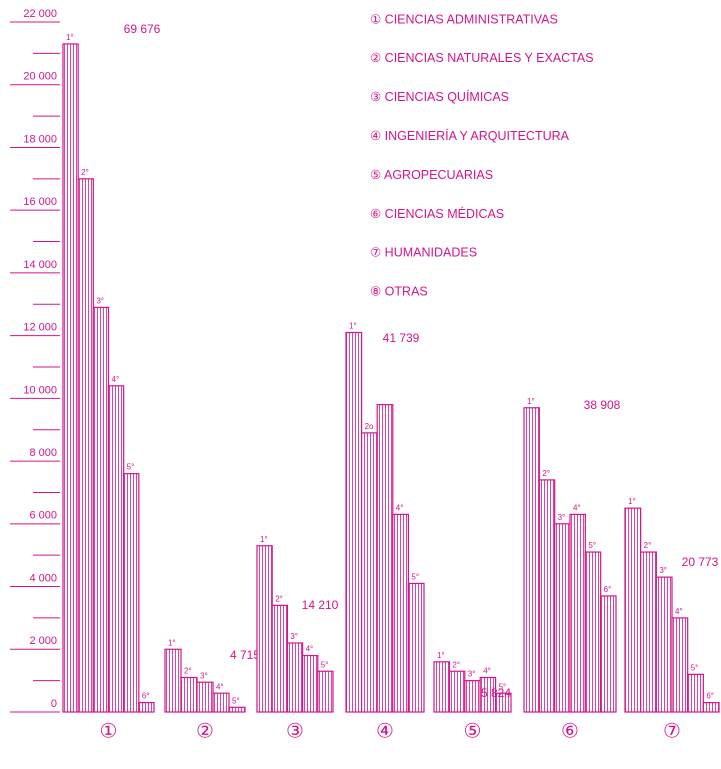  What do you see at coordinates (40, 390) in the screenshot?
I see `y-tick-label: 10 000` at bounding box center [40, 390].